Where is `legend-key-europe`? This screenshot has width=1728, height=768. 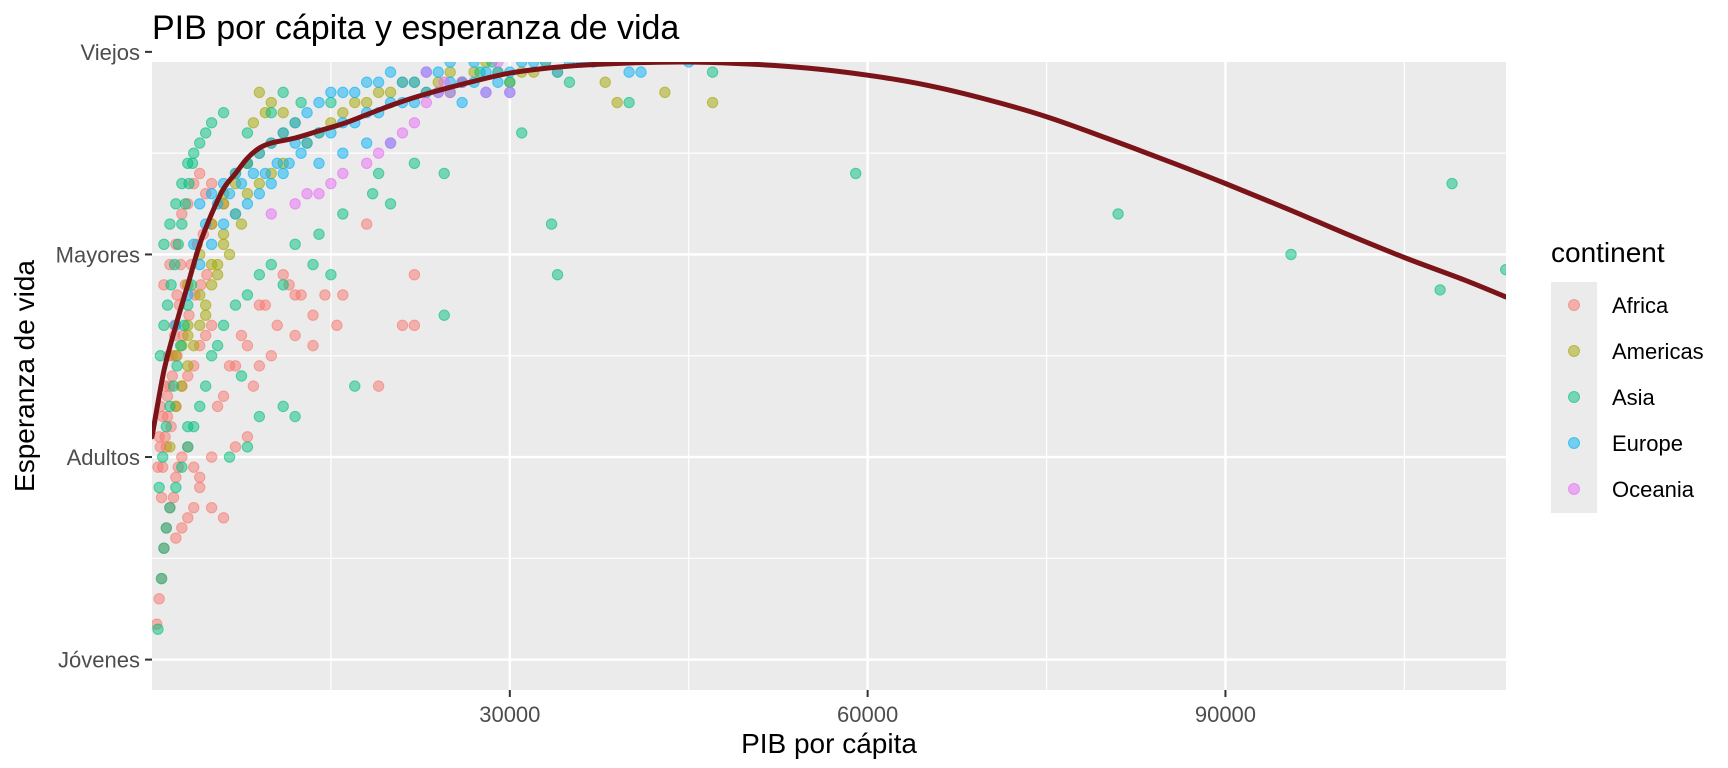 legend-key-europe is located at coordinates (1574, 443).